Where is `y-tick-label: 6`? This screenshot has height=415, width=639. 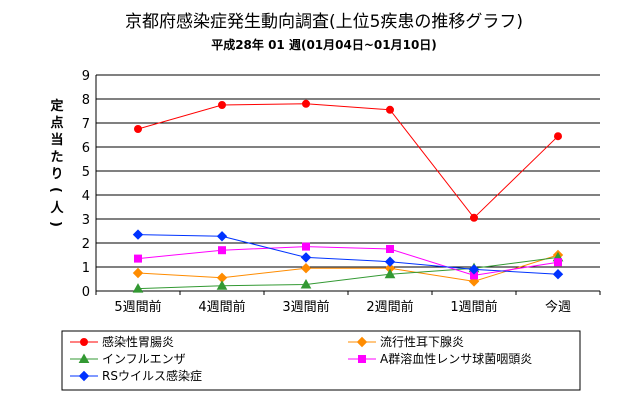
y-tick-label: 6 is located at coordinates (86, 148).